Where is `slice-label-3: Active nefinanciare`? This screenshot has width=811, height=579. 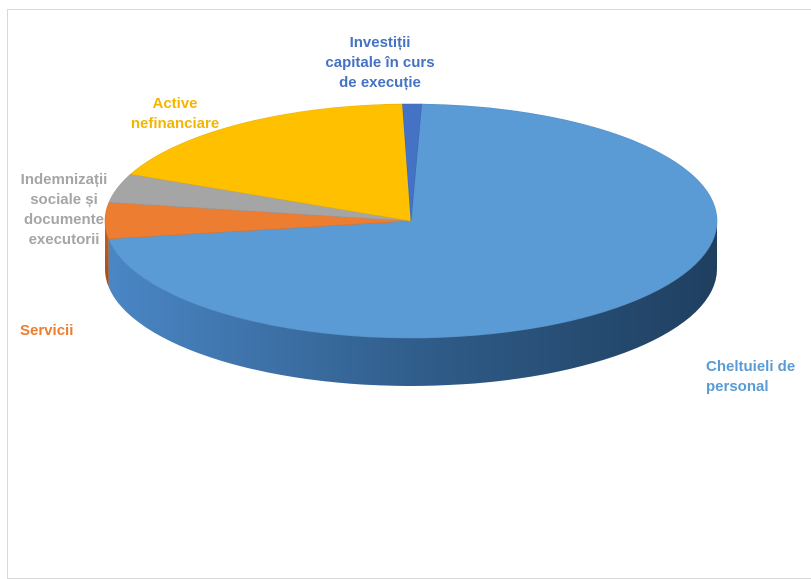 slice-label-3: Active nefinanciare is located at coordinates (175, 113).